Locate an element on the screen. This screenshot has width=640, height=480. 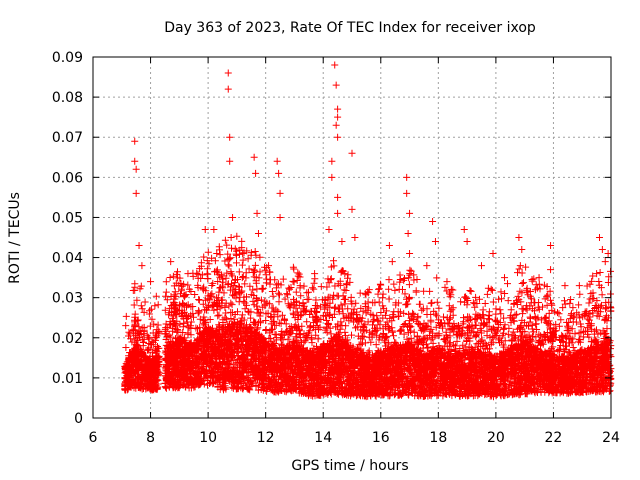
y-tick-label: 0.01 is located at coordinates (67, 379).